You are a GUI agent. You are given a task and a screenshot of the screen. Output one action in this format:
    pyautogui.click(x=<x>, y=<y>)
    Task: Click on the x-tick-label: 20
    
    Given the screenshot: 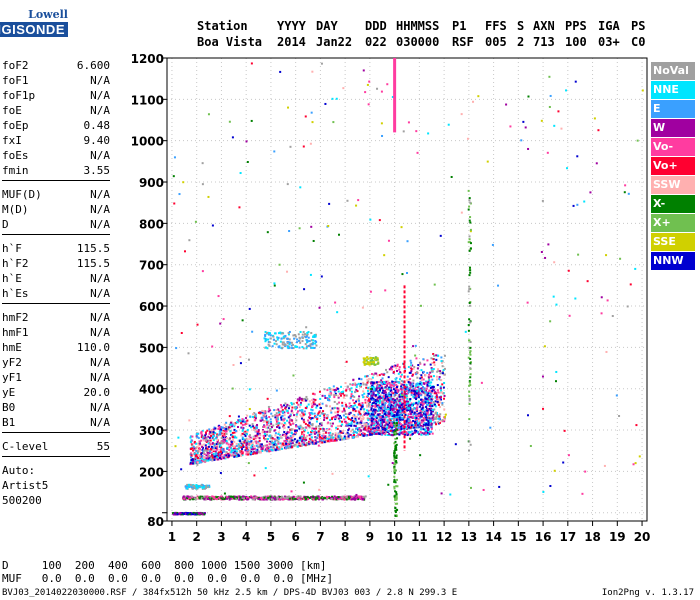 What is the action you would take?
    pyautogui.click(x=642, y=537)
    